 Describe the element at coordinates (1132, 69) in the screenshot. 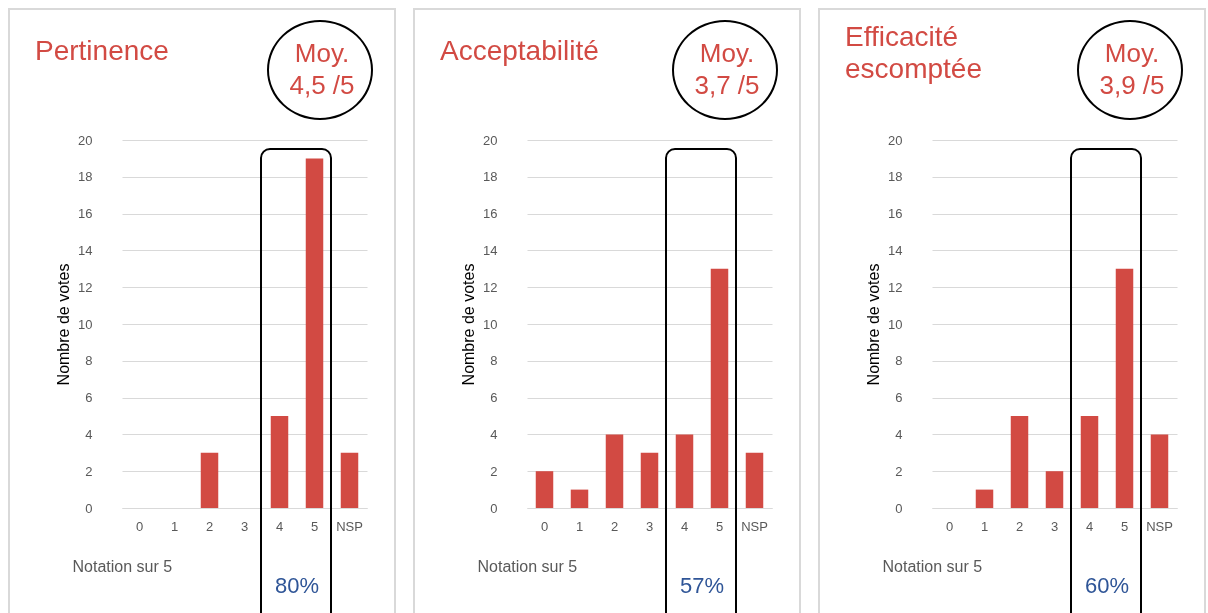

I see `text: Moy. 3,9 /5` at that location.